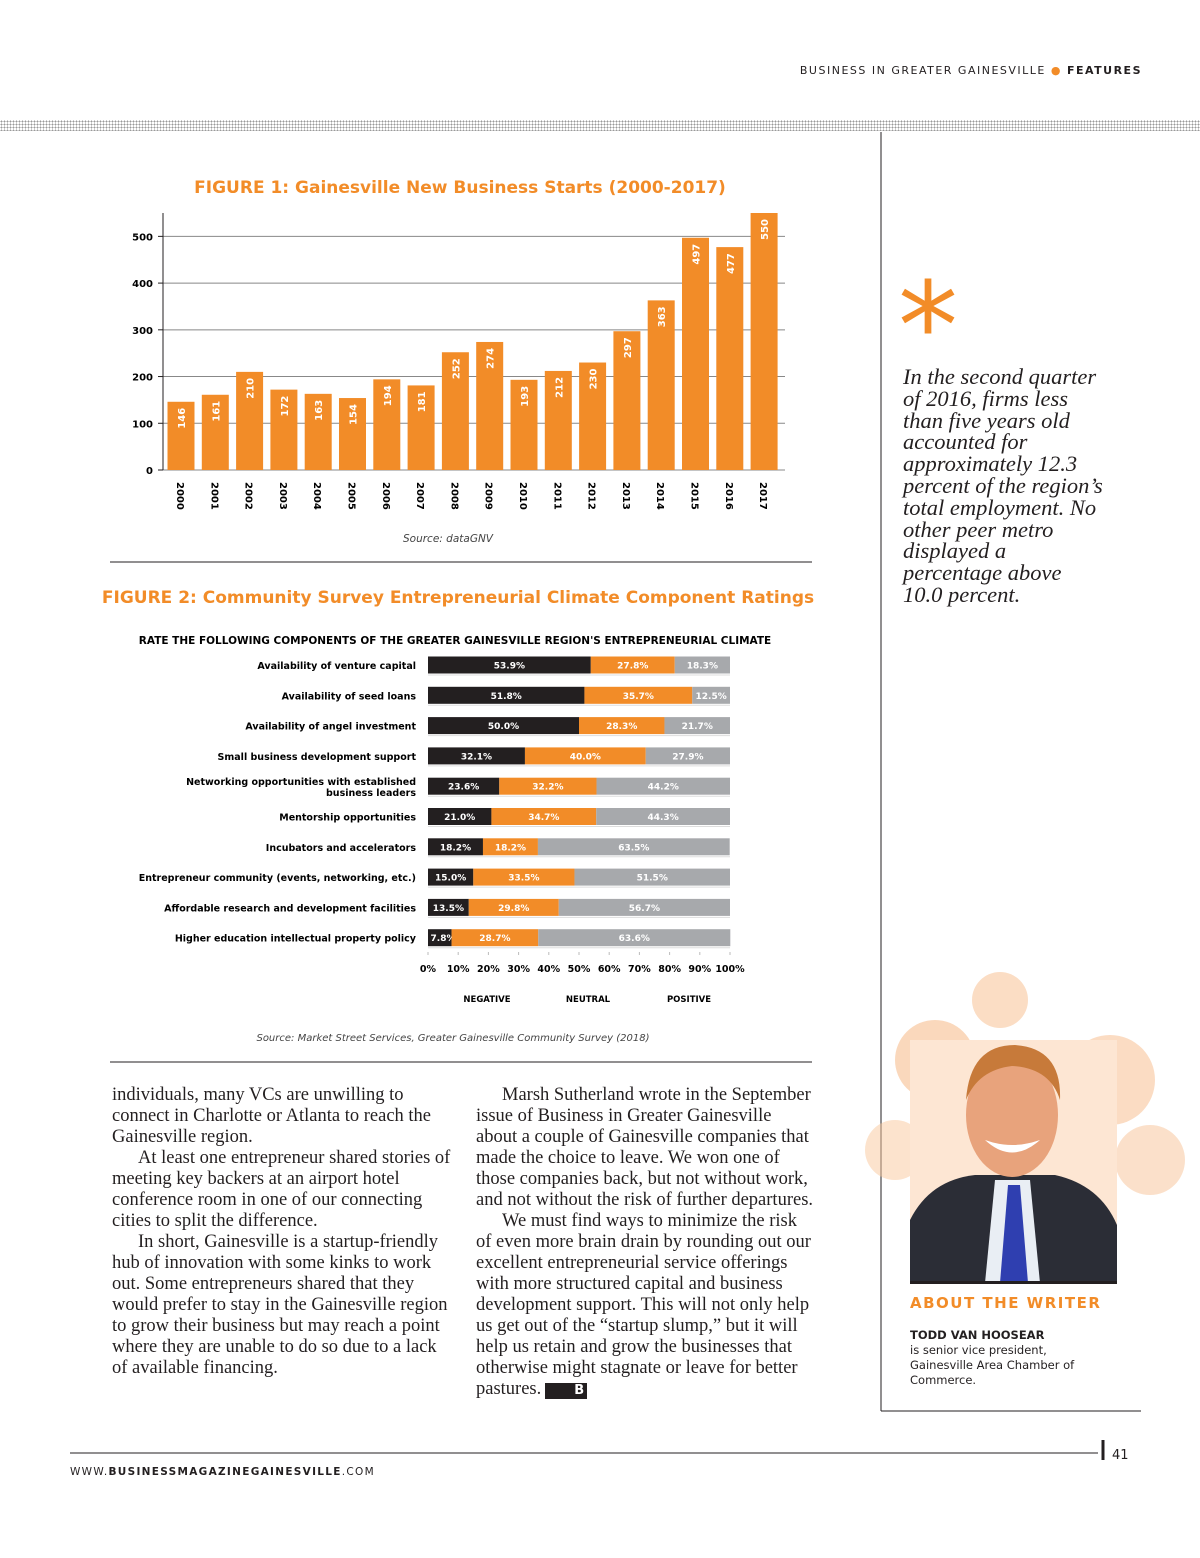 The height and width of the screenshot is (1558, 1200). What do you see at coordinates (525, 396) in the screenshot?
I see `value-label: 193` at bounding box center [525, 396].